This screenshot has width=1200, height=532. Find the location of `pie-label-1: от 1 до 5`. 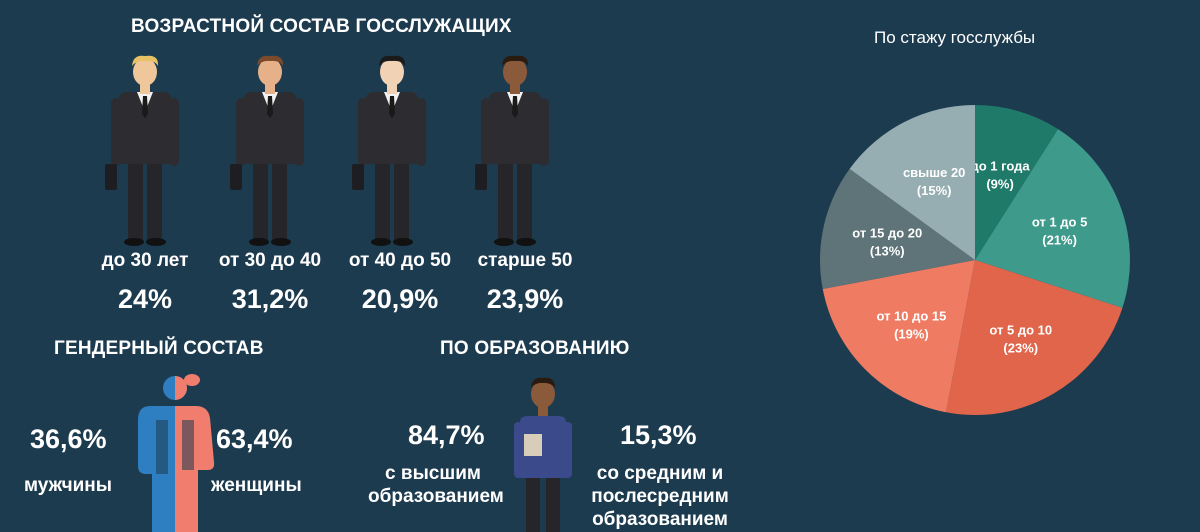

pie-label-1: от 1 до 5 is located at coordinates (1059, 222).